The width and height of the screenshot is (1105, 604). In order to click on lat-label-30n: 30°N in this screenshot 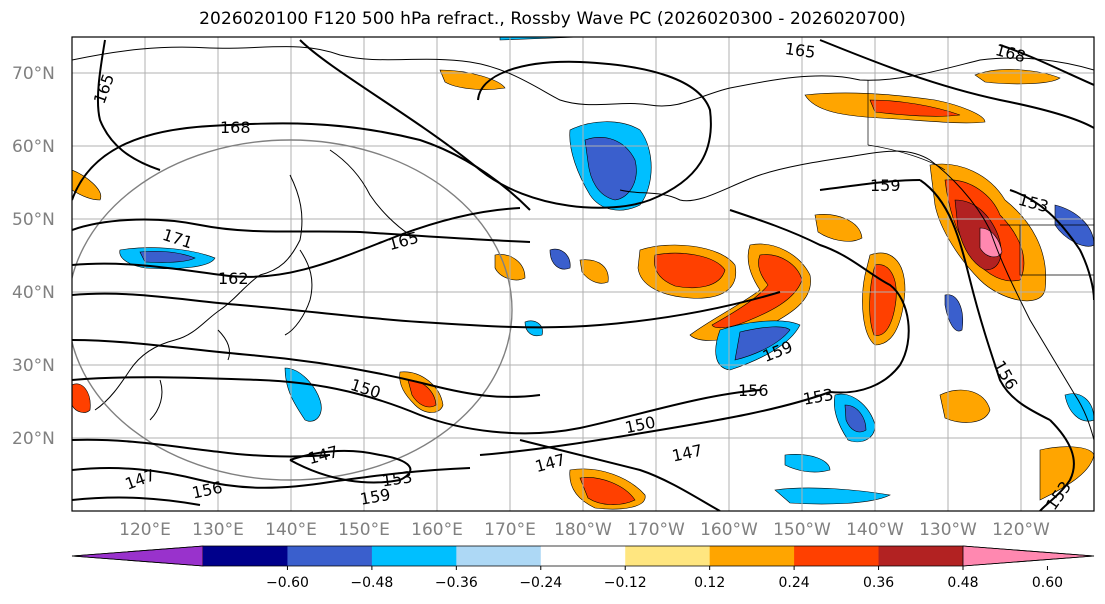, I will do `click(33, 366)`.